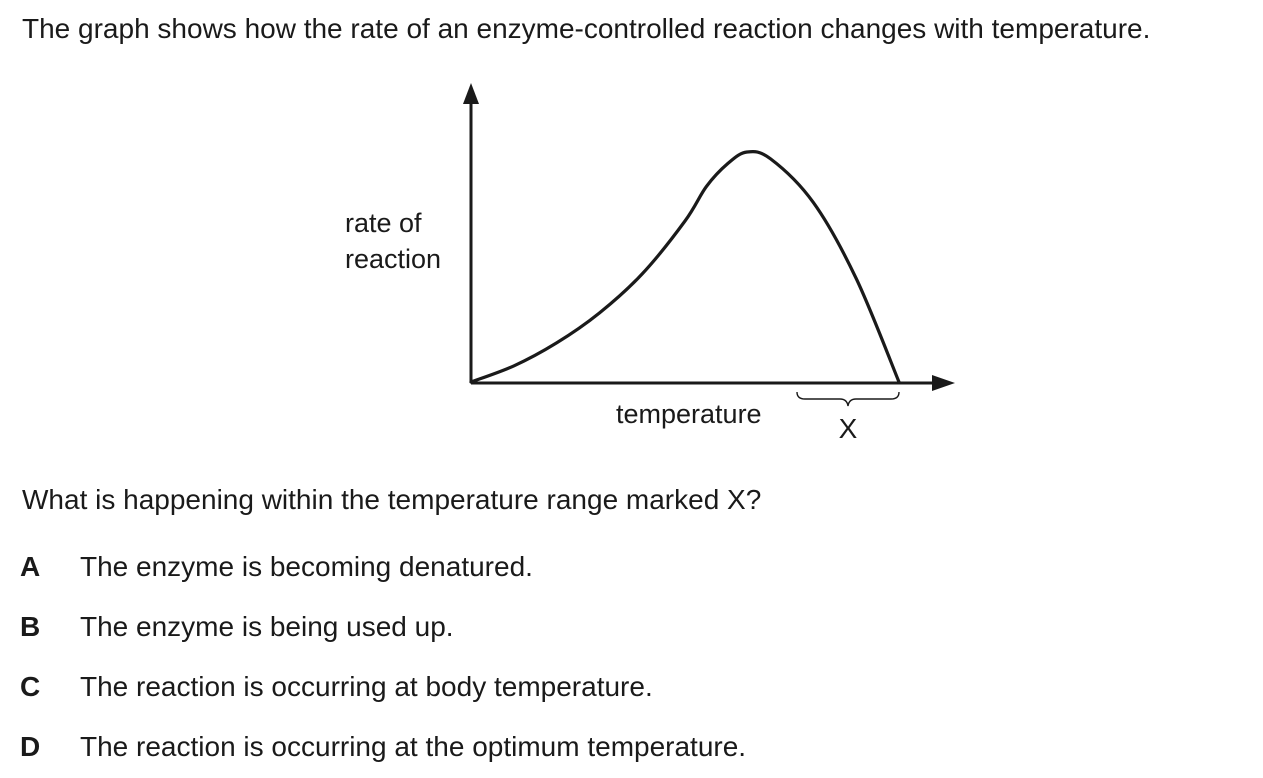 Image resolution: width=1263 pixels, height=778 pixels. What do you see at coordinates (30, 686) in the screenshot?
I see `option-c-letter: C` at bounding box center [30, 686].